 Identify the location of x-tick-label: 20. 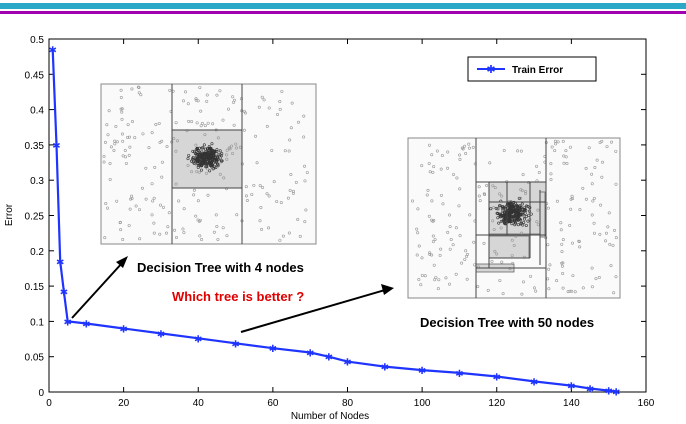
(124, 403).